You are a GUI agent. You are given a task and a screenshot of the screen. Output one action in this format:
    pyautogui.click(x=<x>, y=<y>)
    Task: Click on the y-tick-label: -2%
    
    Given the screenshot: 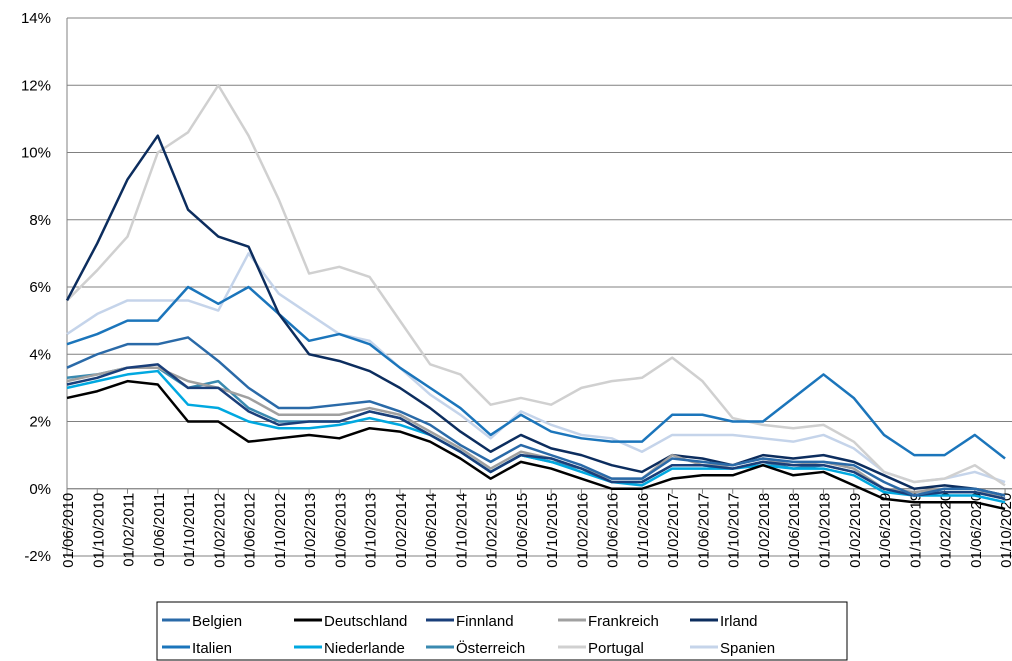 What is the action you would take?
    pyautogui.click(x=37, y=556)
    